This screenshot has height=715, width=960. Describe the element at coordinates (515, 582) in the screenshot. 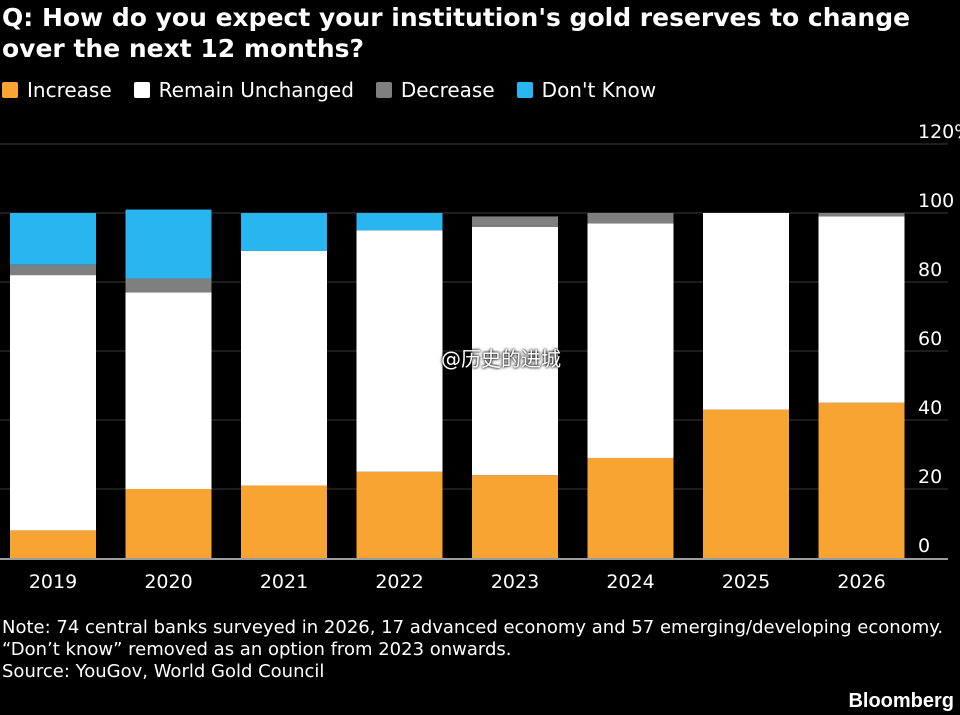

I see `x-tick-label: 2023` at that location.